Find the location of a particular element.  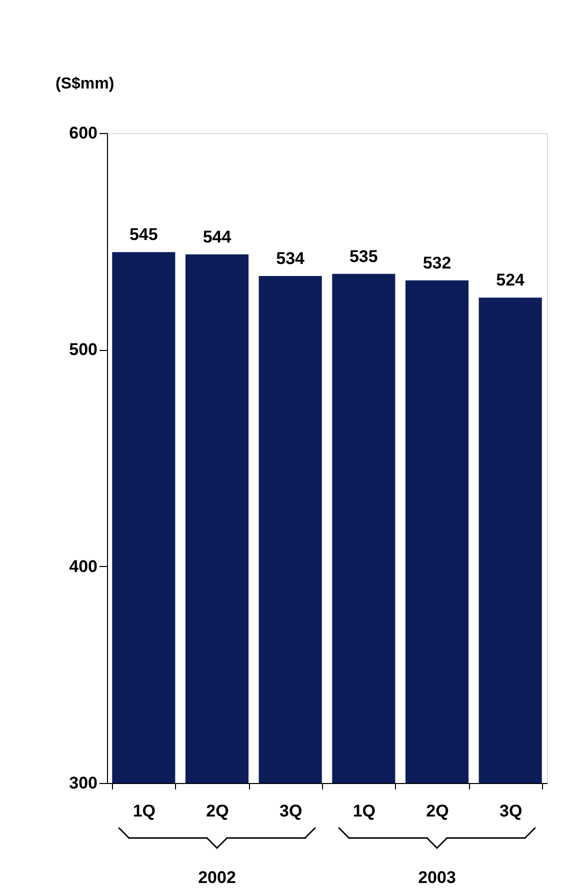

y-tick-label: 500 is located at coordinates (83, 350).